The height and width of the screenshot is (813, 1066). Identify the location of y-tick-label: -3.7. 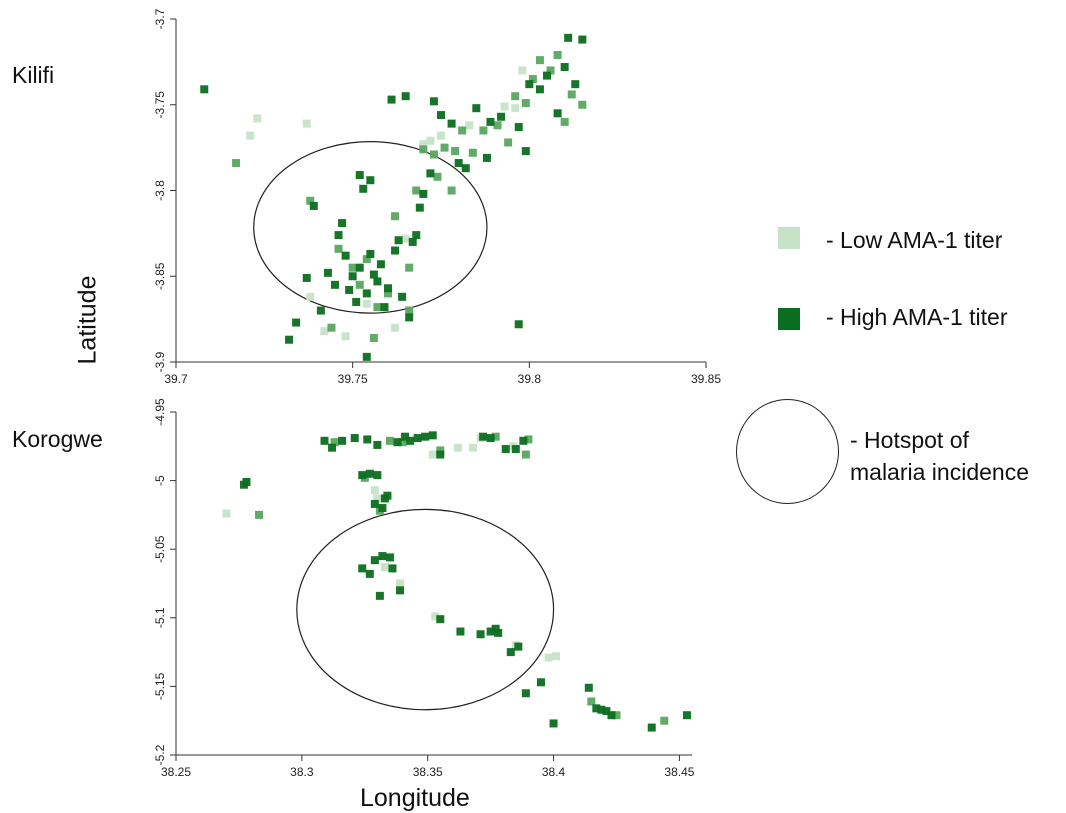
(160, 18).